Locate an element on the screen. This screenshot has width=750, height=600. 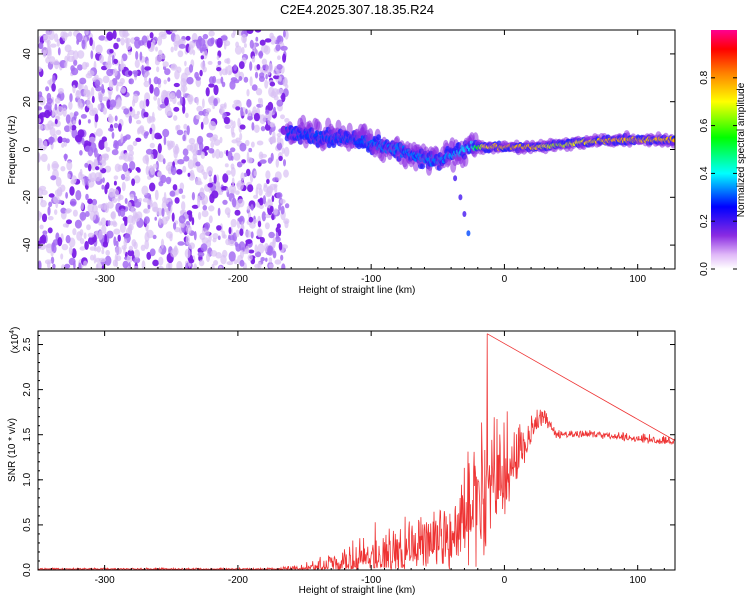
x-tick-label: -300 is located at coordinates (105, 279).